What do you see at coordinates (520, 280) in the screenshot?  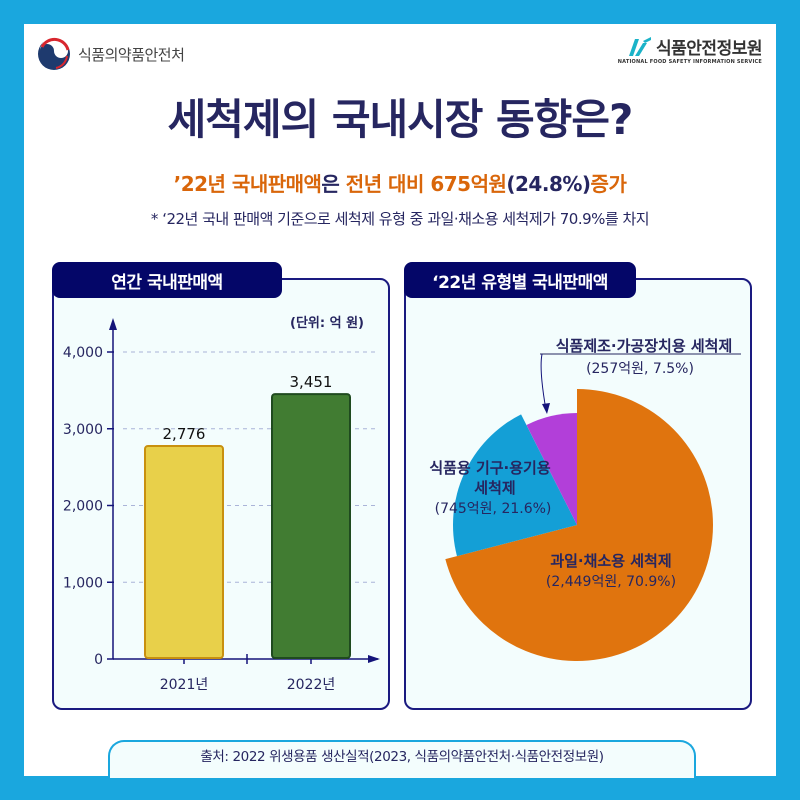 I see `pie-chart-title: ‘22년 유형별 국내판매액` at bounding box center [520, 280].